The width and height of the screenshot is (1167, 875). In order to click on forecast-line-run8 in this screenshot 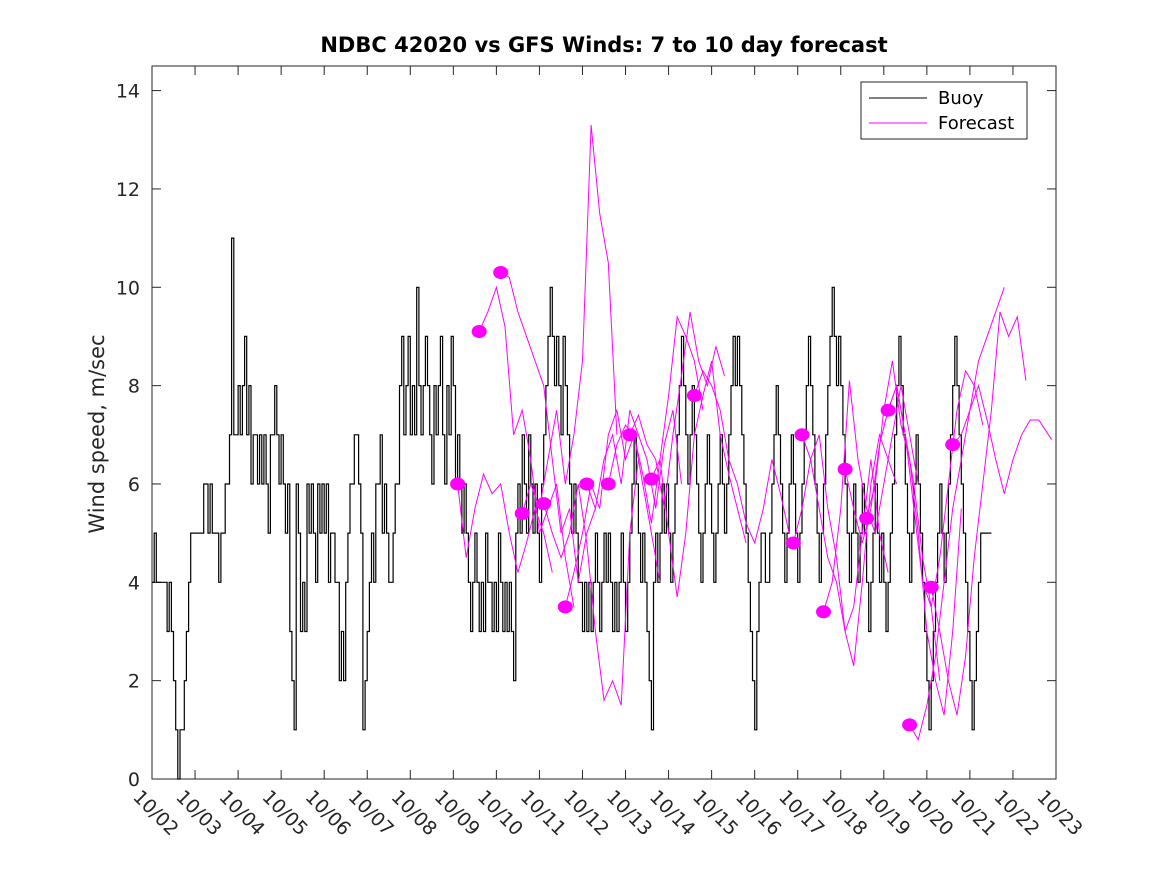, I will do `click(655, 419)`.